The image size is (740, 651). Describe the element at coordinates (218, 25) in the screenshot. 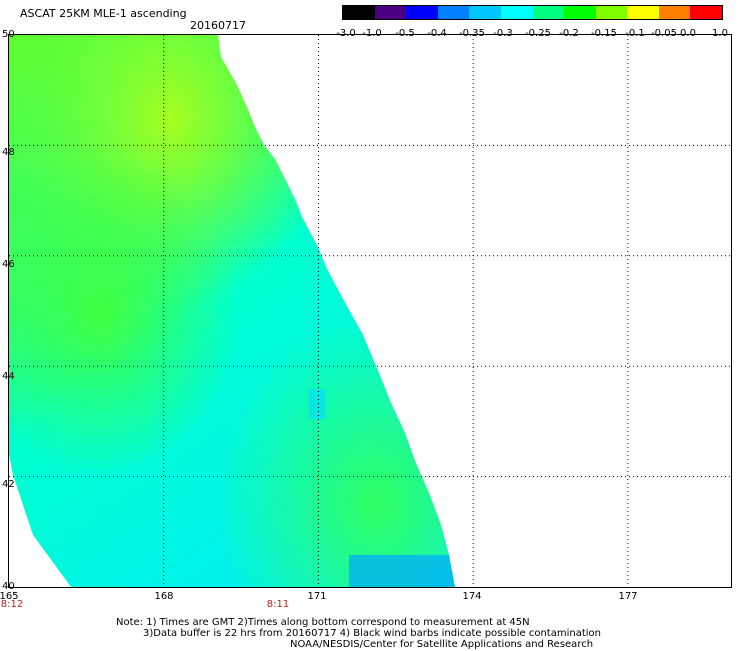

I see `product-date: 20160717` at that location.